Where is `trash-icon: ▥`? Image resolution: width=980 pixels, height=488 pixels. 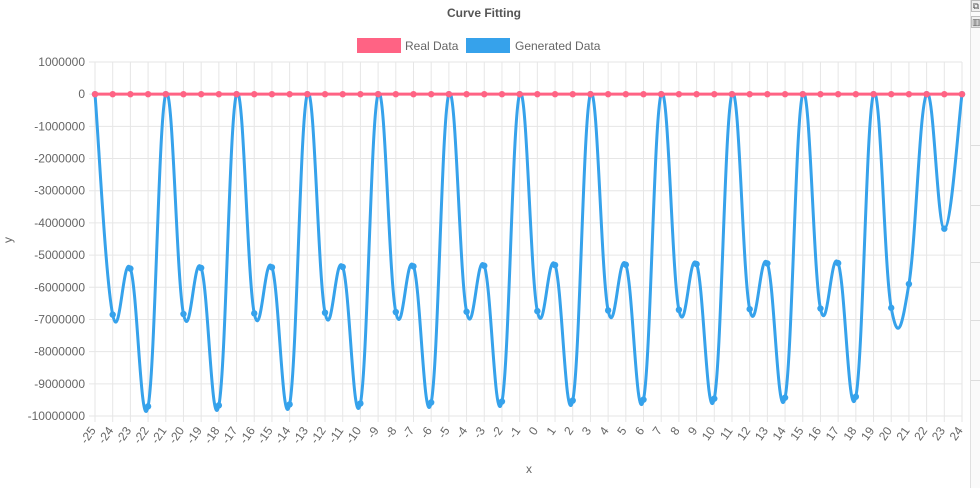 trash-icon: ▥ is located at coordinates (975, 22).